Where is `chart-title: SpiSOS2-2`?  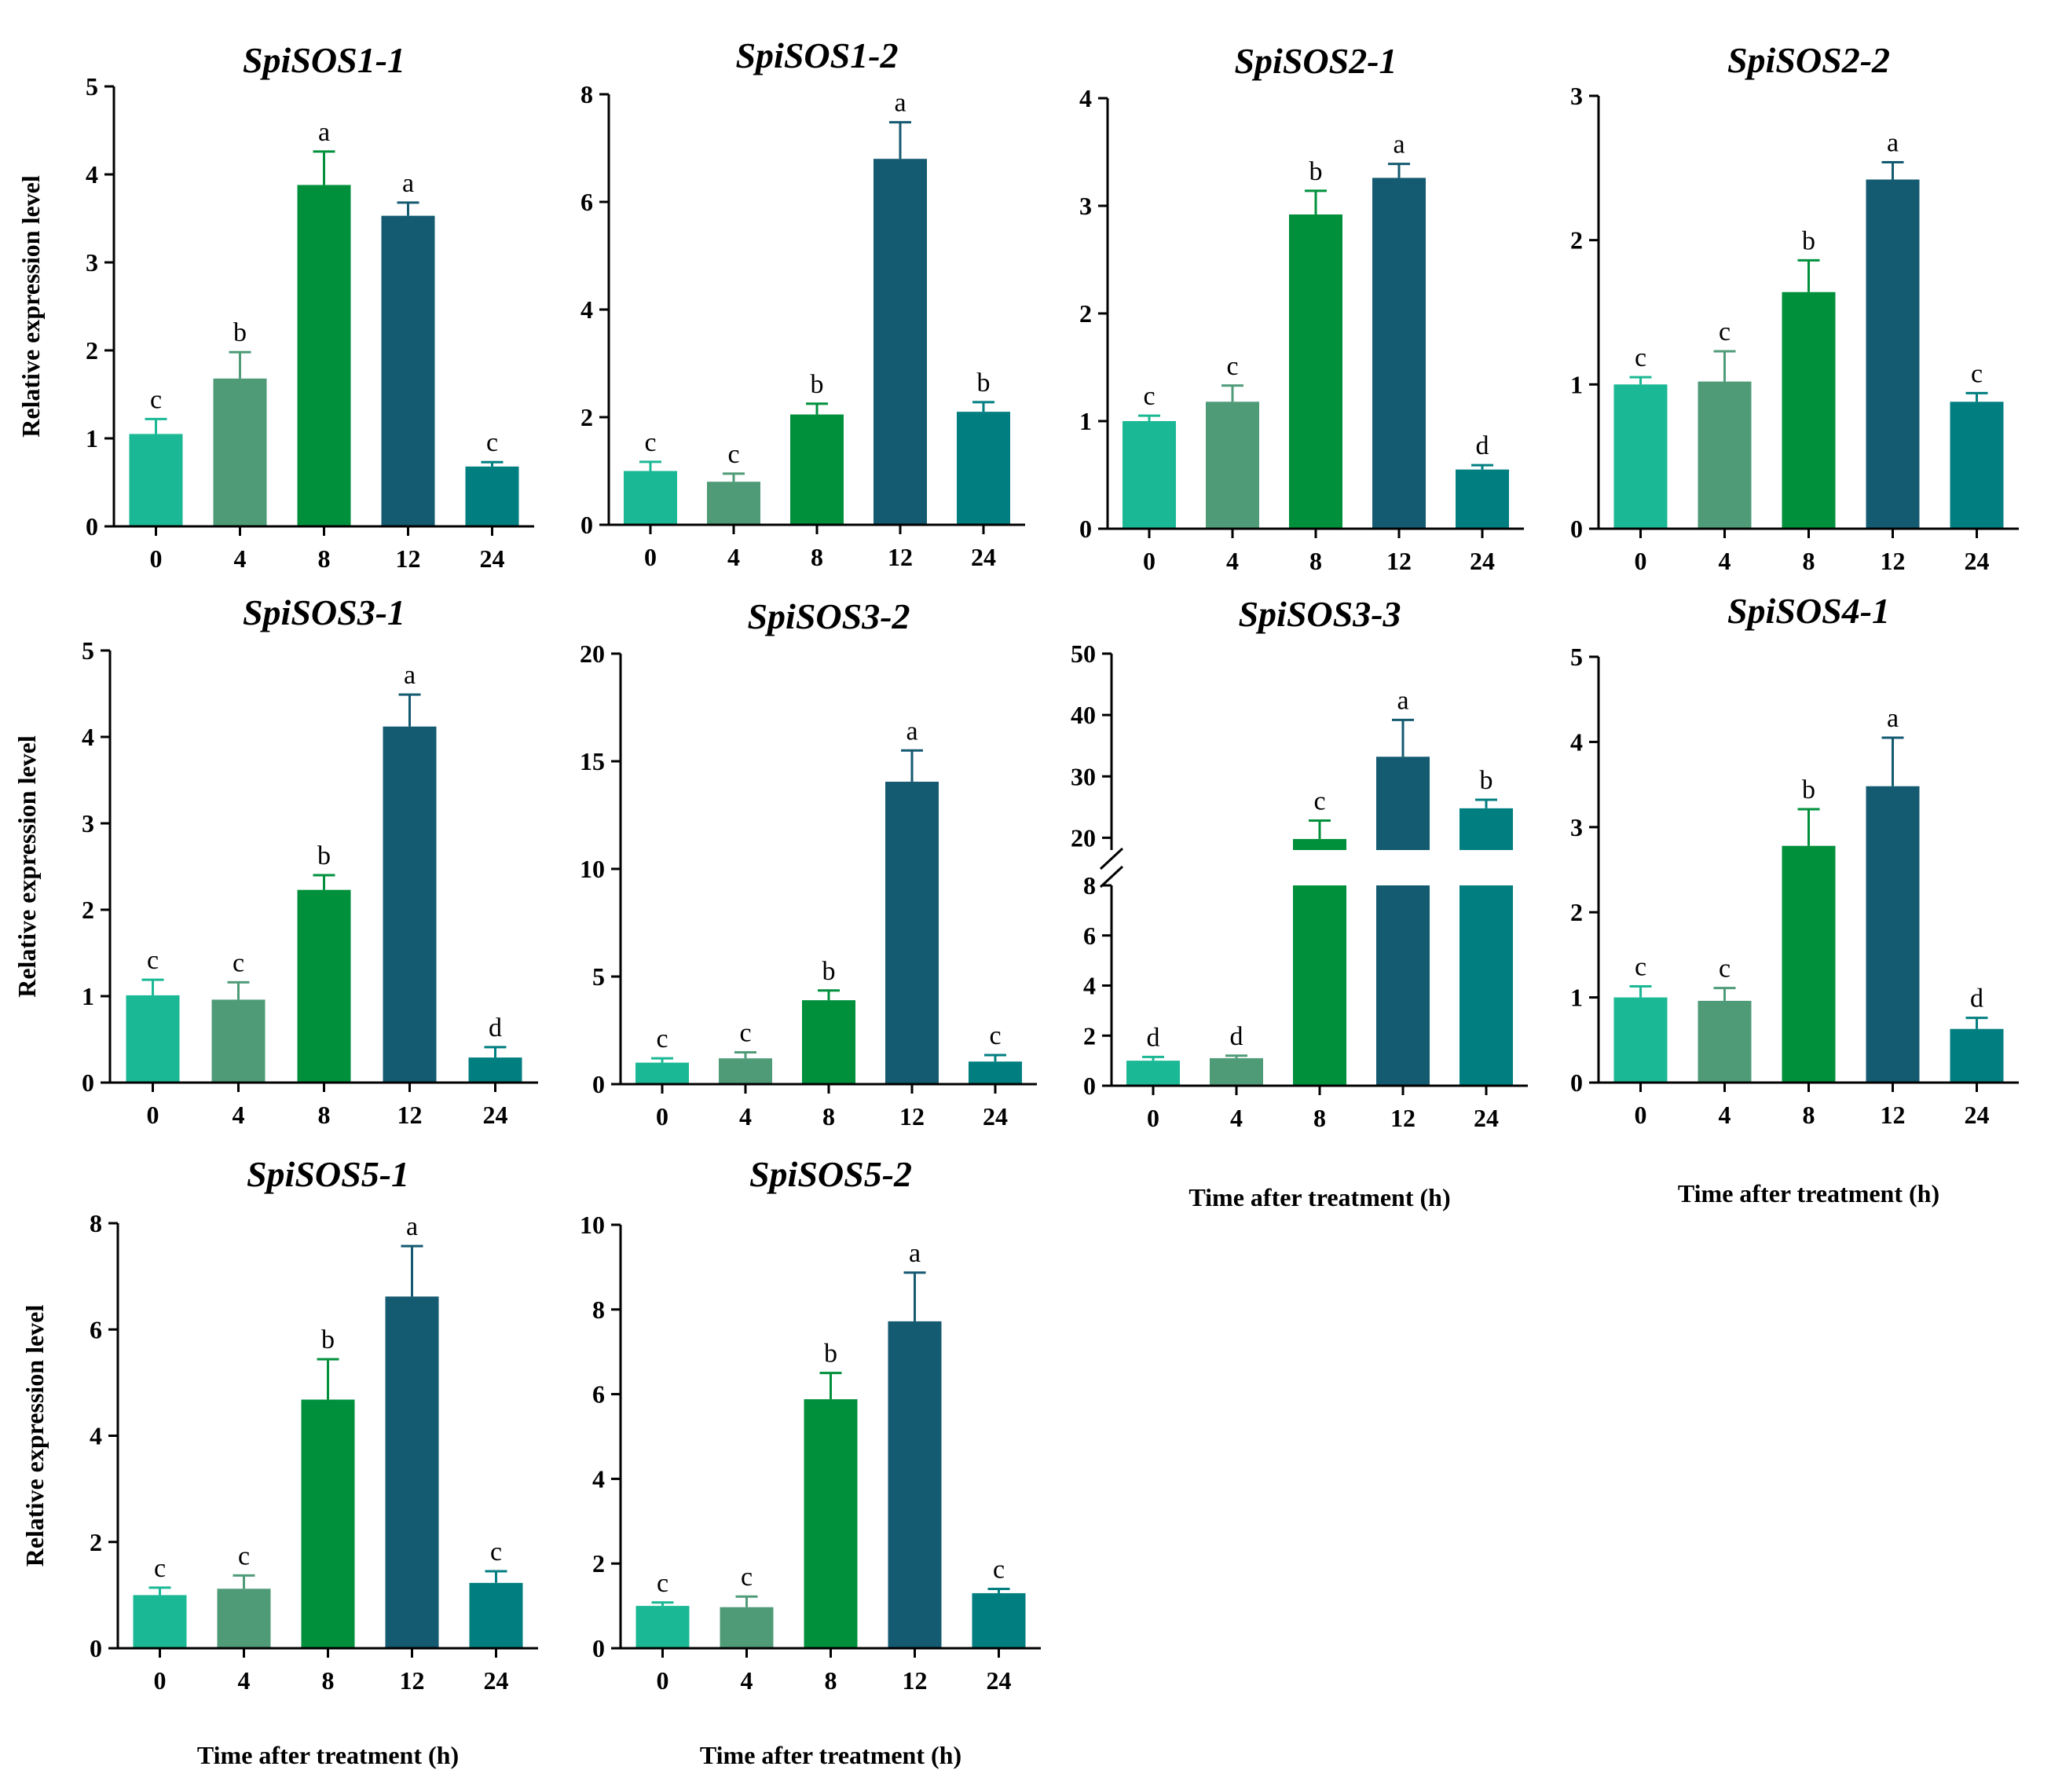
chart-title: SpiSOS2-2 is located at coordinates (1808, 60).